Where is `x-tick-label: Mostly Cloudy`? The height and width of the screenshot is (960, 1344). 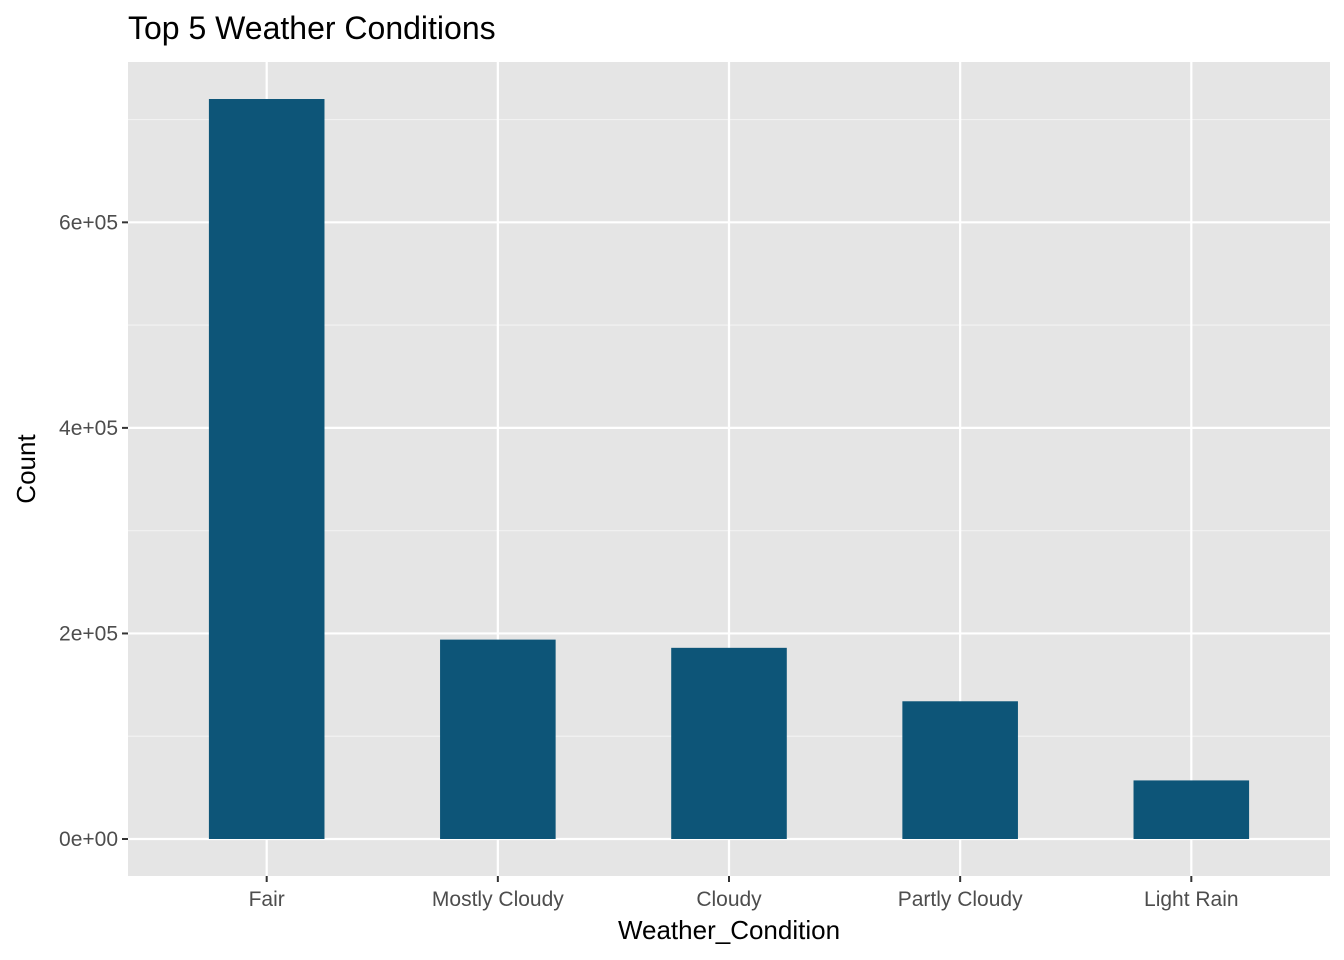 x-tick-label: Mostly Cloudy is located at coordinates (498, 899).